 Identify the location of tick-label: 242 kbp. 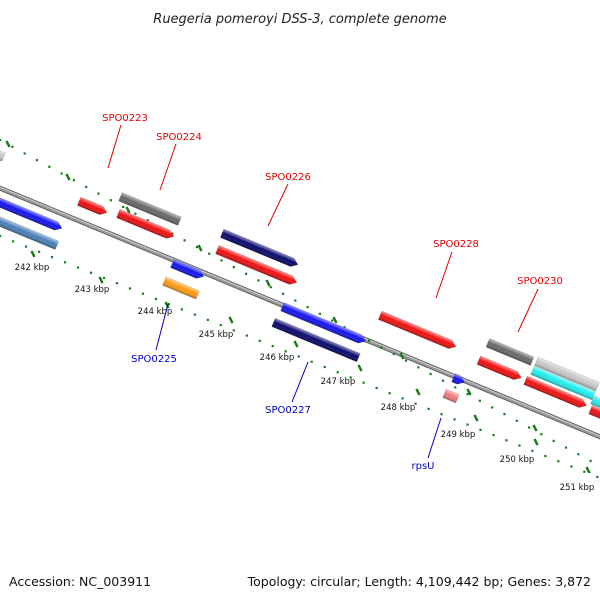
(32, 268).